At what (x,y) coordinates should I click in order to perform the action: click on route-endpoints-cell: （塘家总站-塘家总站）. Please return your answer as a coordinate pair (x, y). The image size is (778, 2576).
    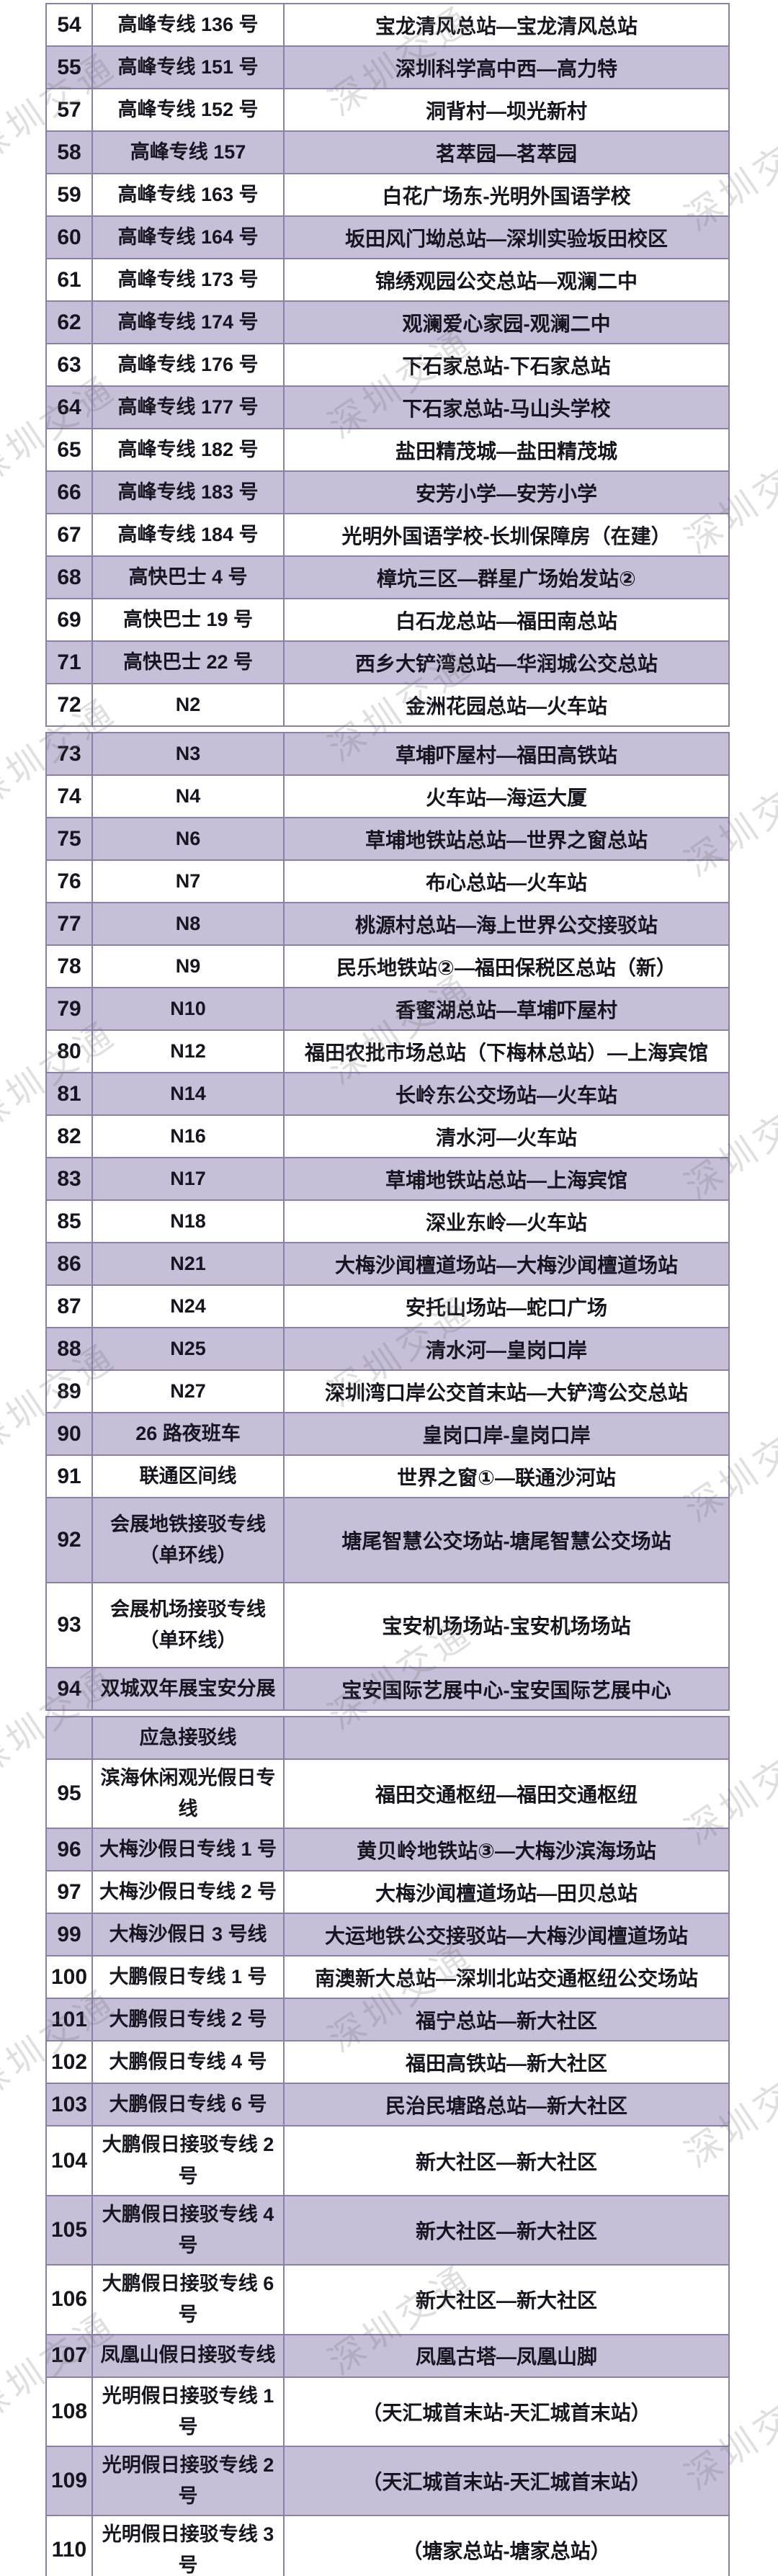
    Looking at the image, I should click on (506, 2551).